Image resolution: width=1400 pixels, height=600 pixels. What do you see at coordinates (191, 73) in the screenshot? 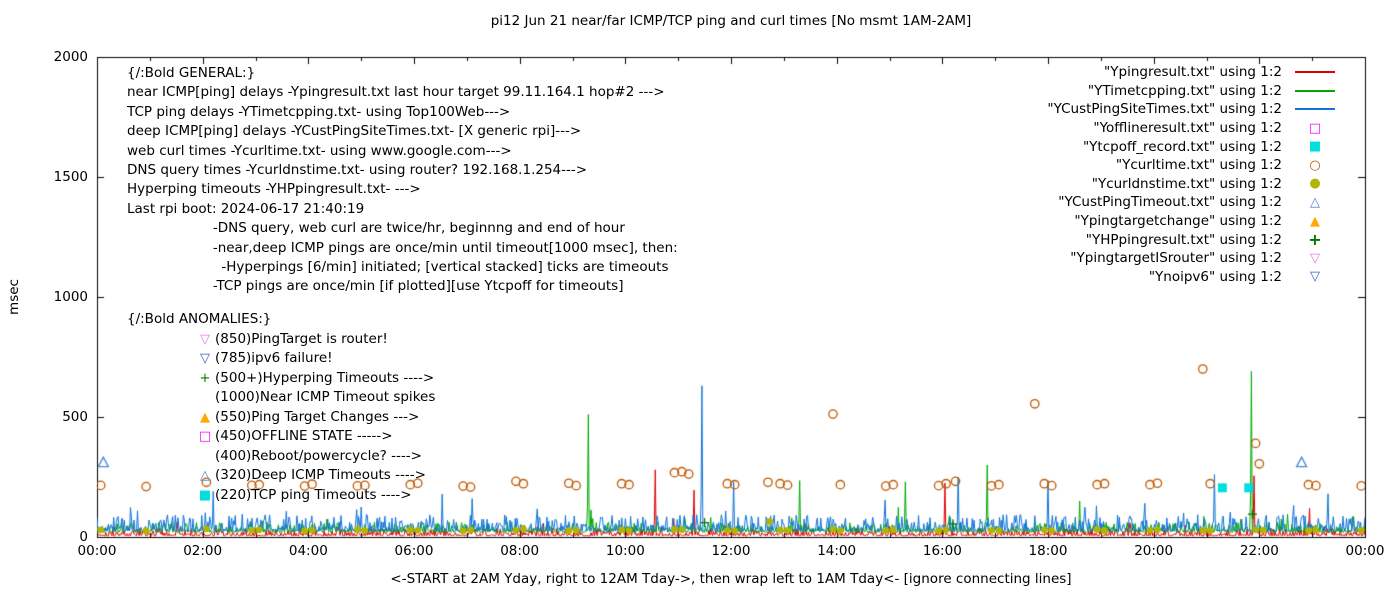
I see `general-note-line: {/:Bold GENERAL:}` at bounding box center [191, 73].